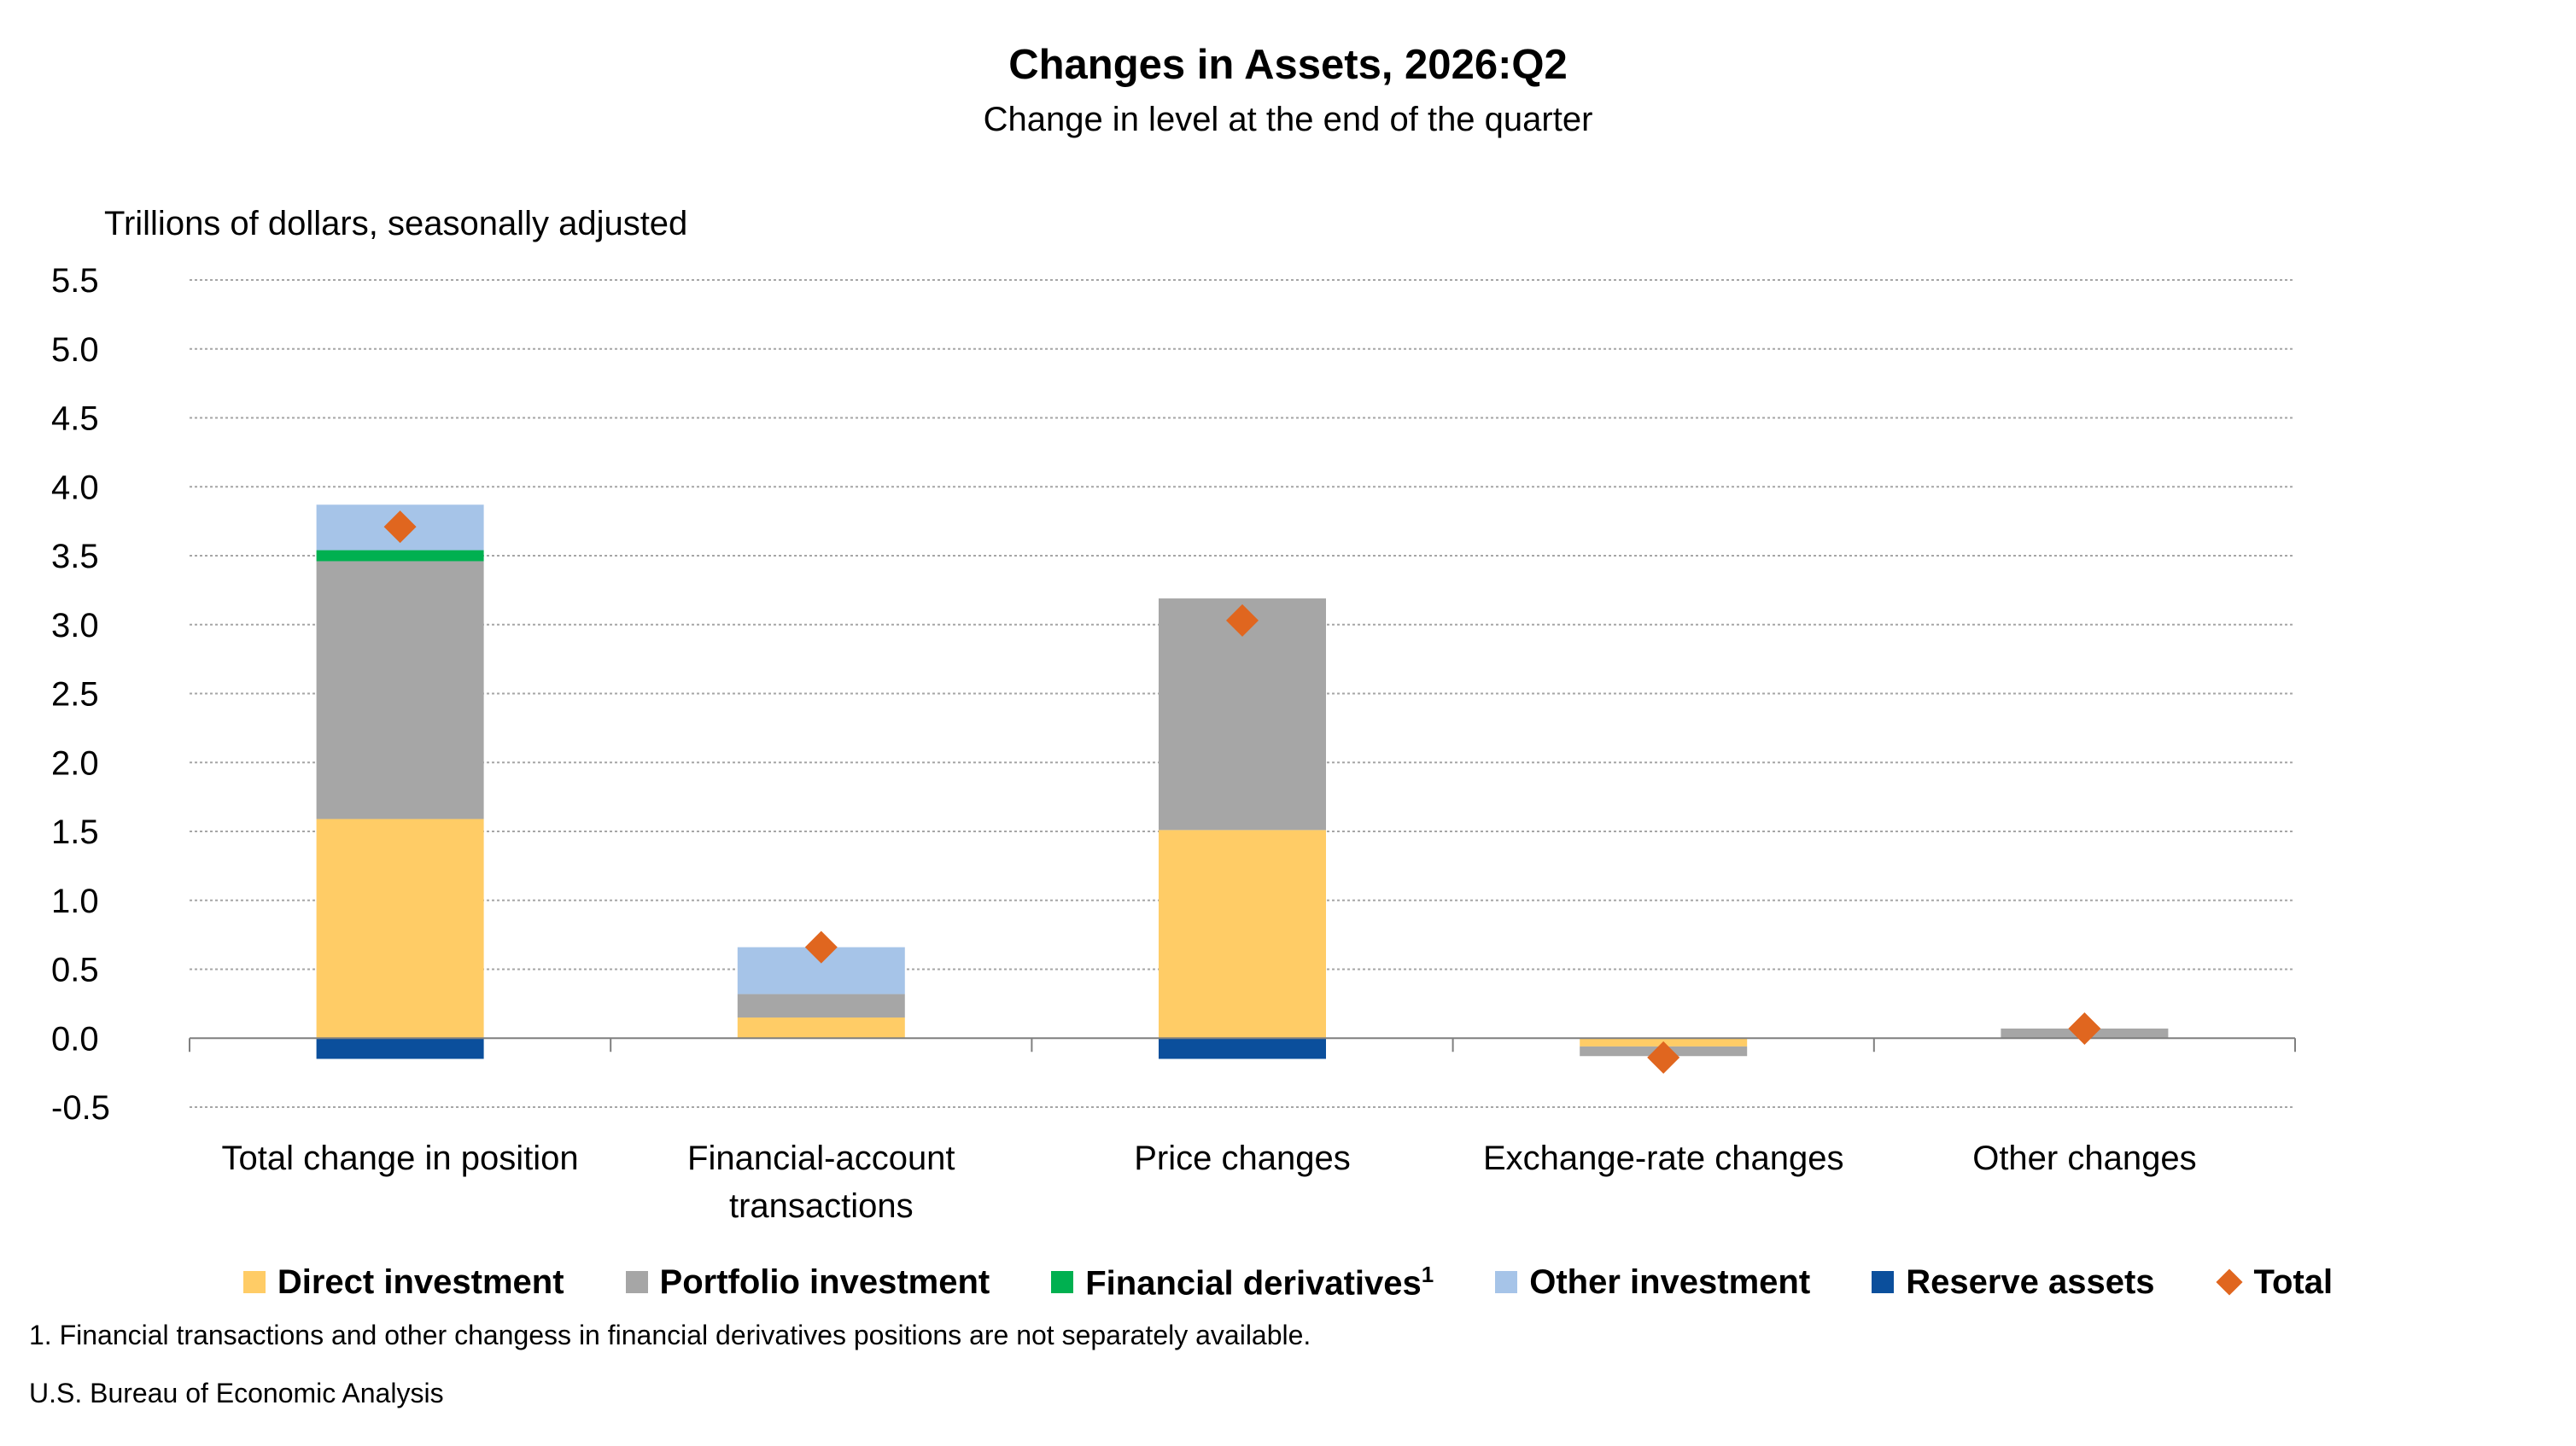  I want to click on y-tick-label: -0.5, so click(80, 1108).